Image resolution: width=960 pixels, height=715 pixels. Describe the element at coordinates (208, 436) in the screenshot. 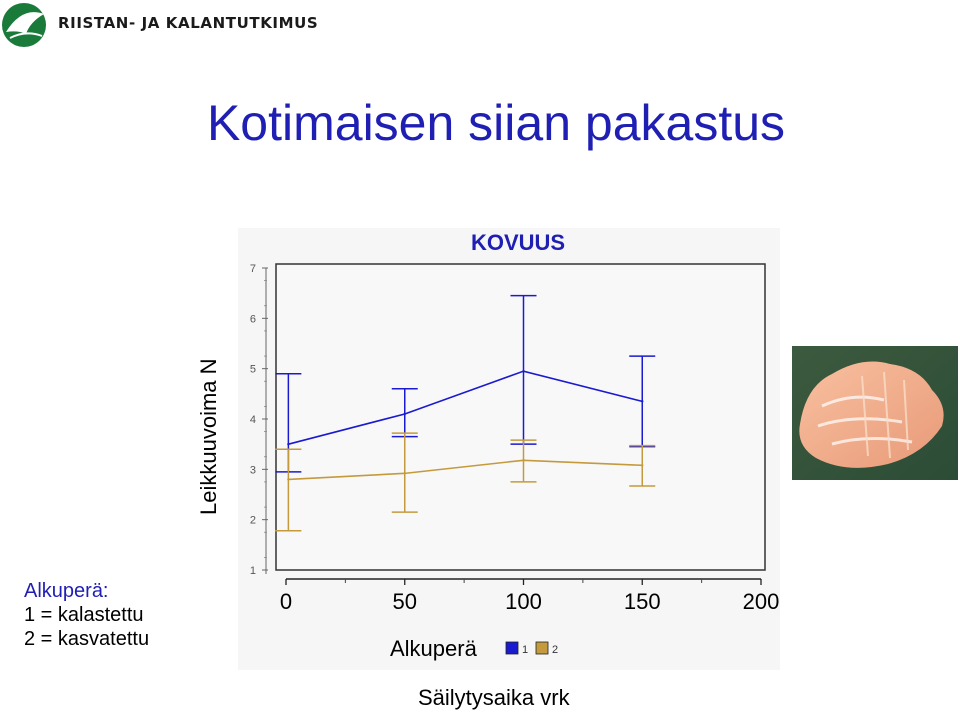

I see `y-axis-title: Leikkuuvoima N` at that location.